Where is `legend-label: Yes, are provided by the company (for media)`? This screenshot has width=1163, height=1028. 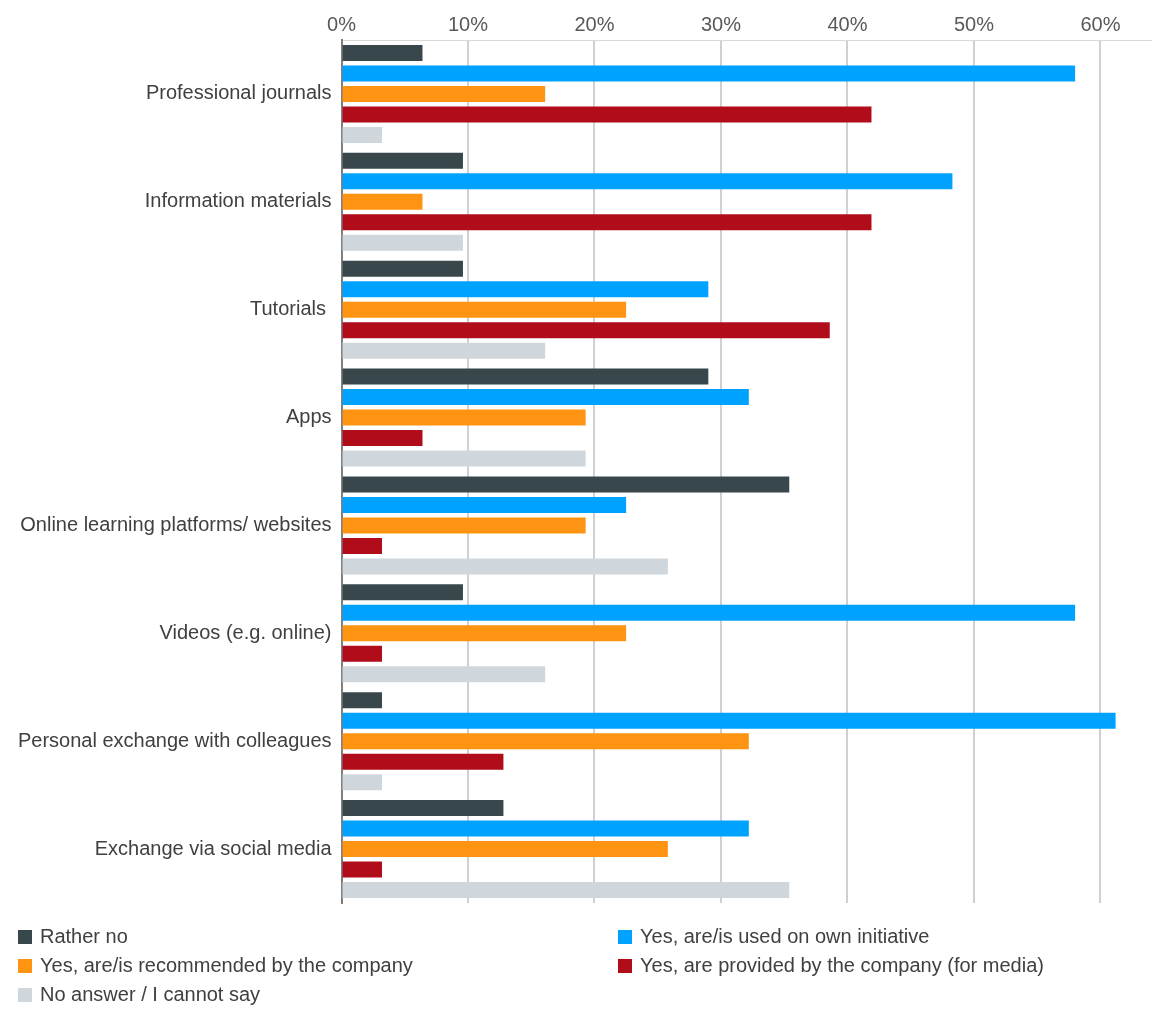 legend-label: Yes, are provided by the company (for media) is located at coordinates (842, 965).